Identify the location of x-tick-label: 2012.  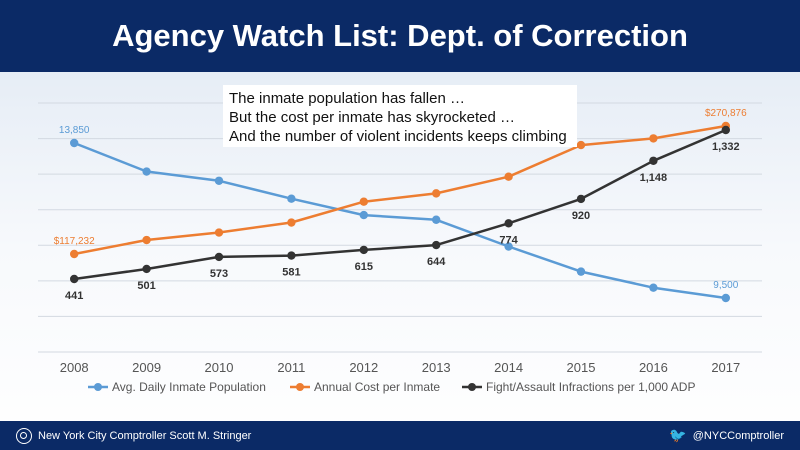
(363, 367).